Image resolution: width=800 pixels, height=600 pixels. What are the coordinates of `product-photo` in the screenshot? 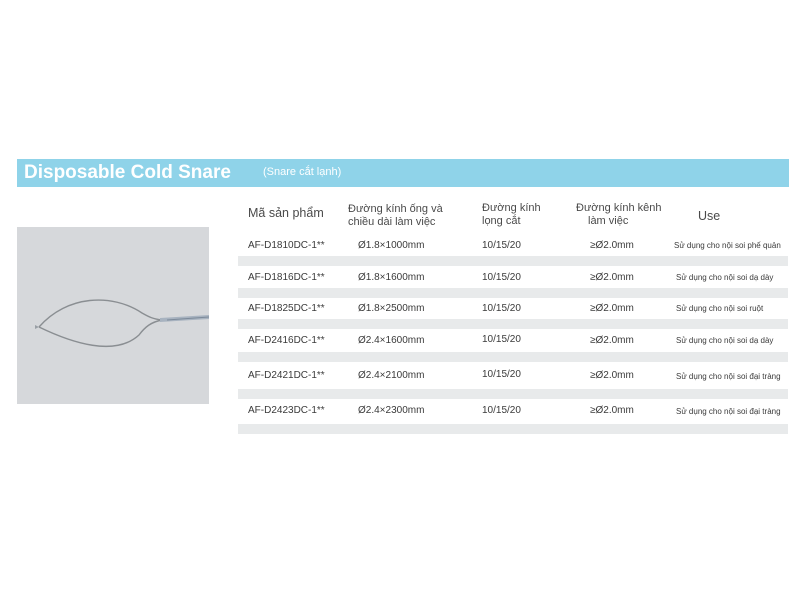 It's located at (113, 315).